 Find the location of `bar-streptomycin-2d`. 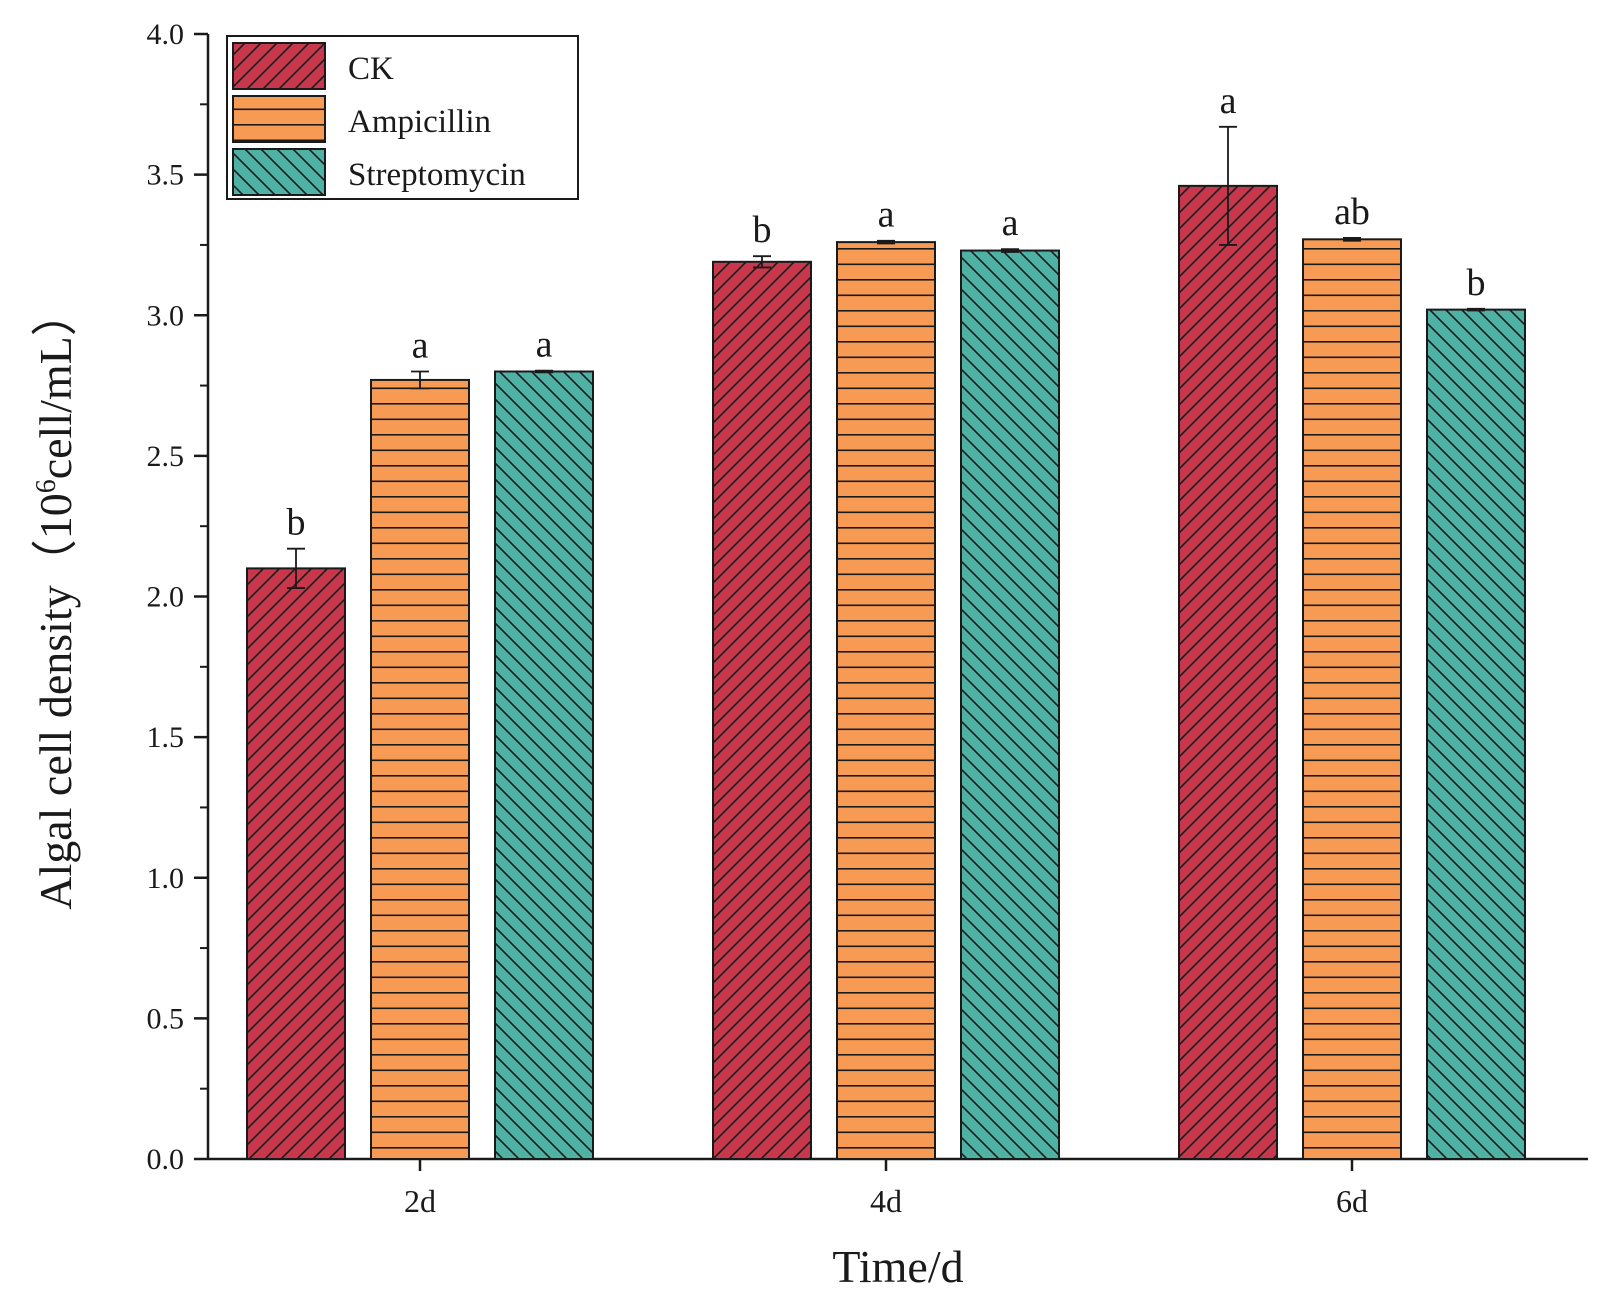

bar-streptomycin-2d is located at coordinates (544, 765).